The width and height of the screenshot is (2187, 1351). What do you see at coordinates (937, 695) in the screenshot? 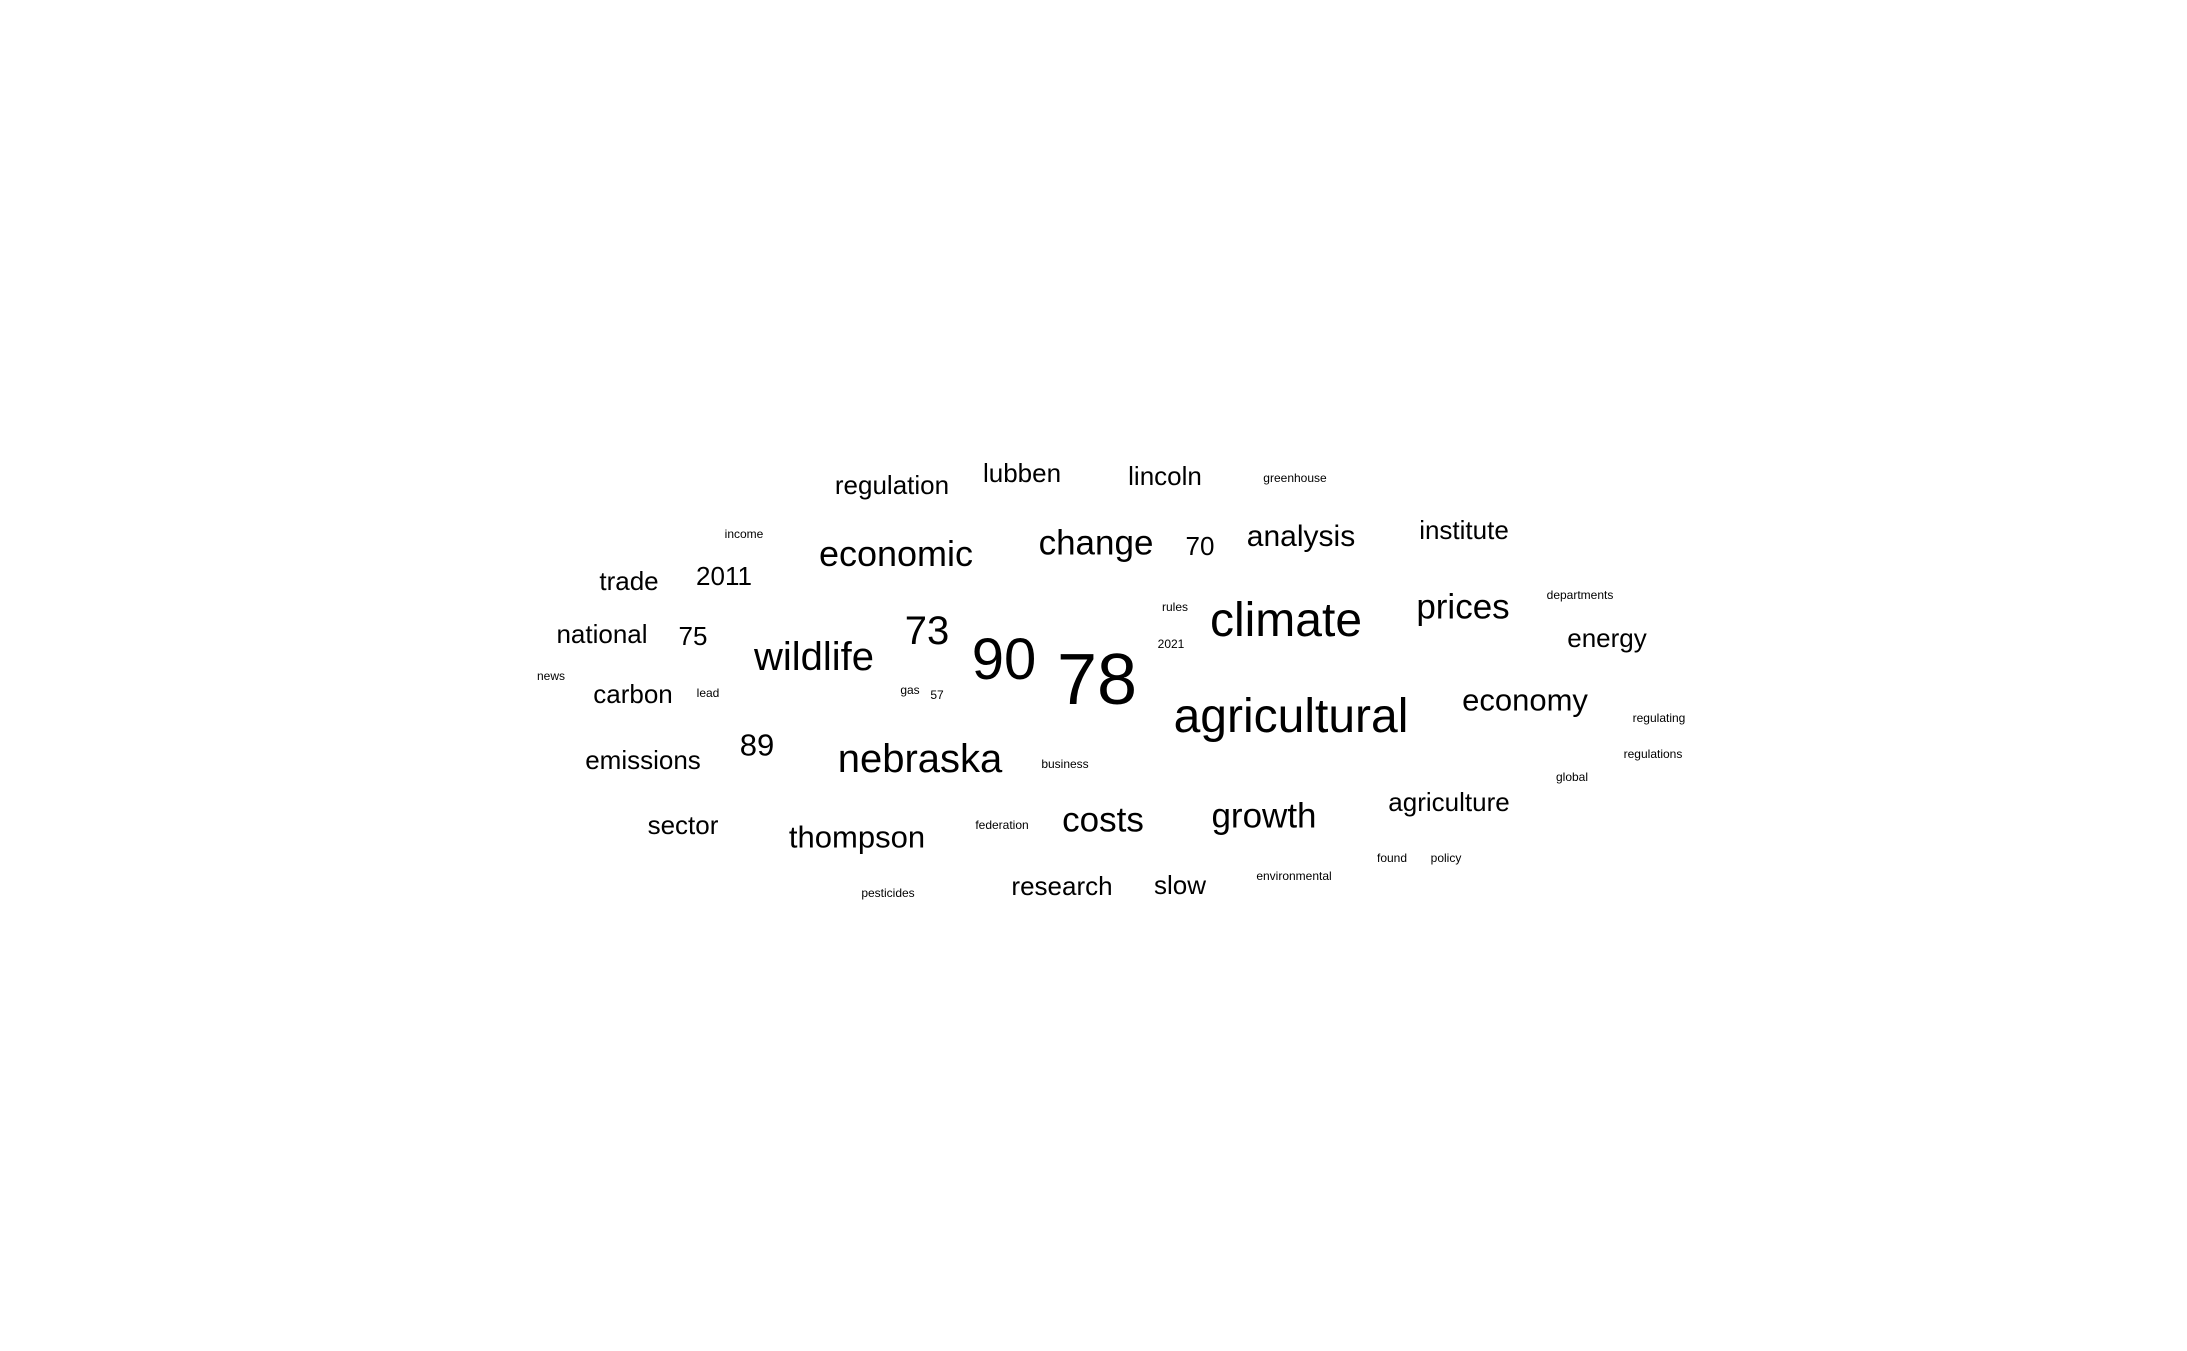
I see `cloud-word: 57` at bounding box center [937, 695].